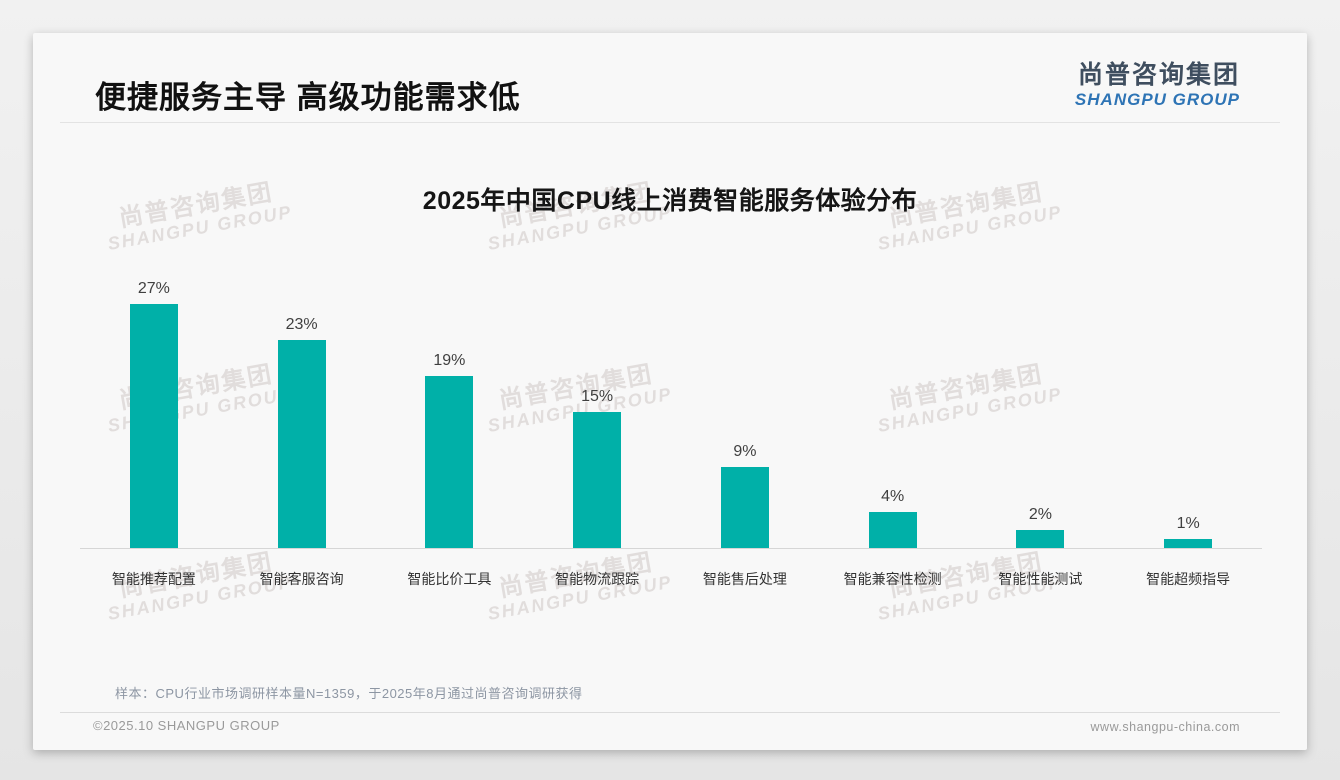 This screenshot has width=1340, height=780. What do you see at coordinates (893, 496) in the screenshot?
I see `bar-value-label: 4%` at bounding box center [893, 496].